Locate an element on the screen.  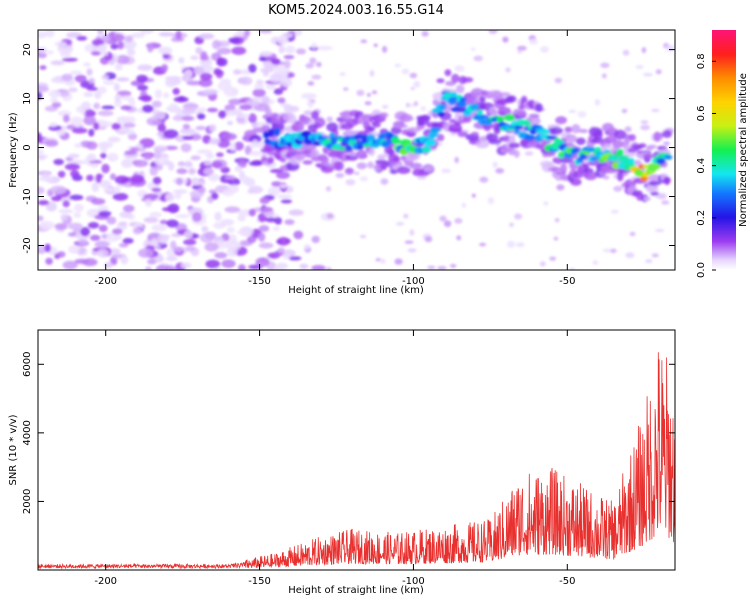
y-tick-label: -20 is located at coordinates (27, 245).